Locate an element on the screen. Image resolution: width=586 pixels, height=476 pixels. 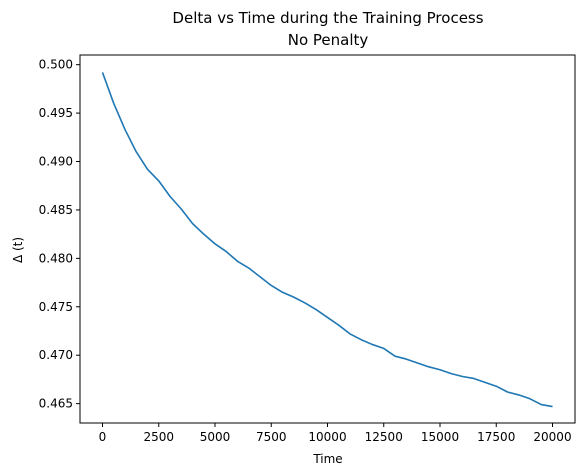
x-tick-label: 7500 is located at coordinates (271, 437).